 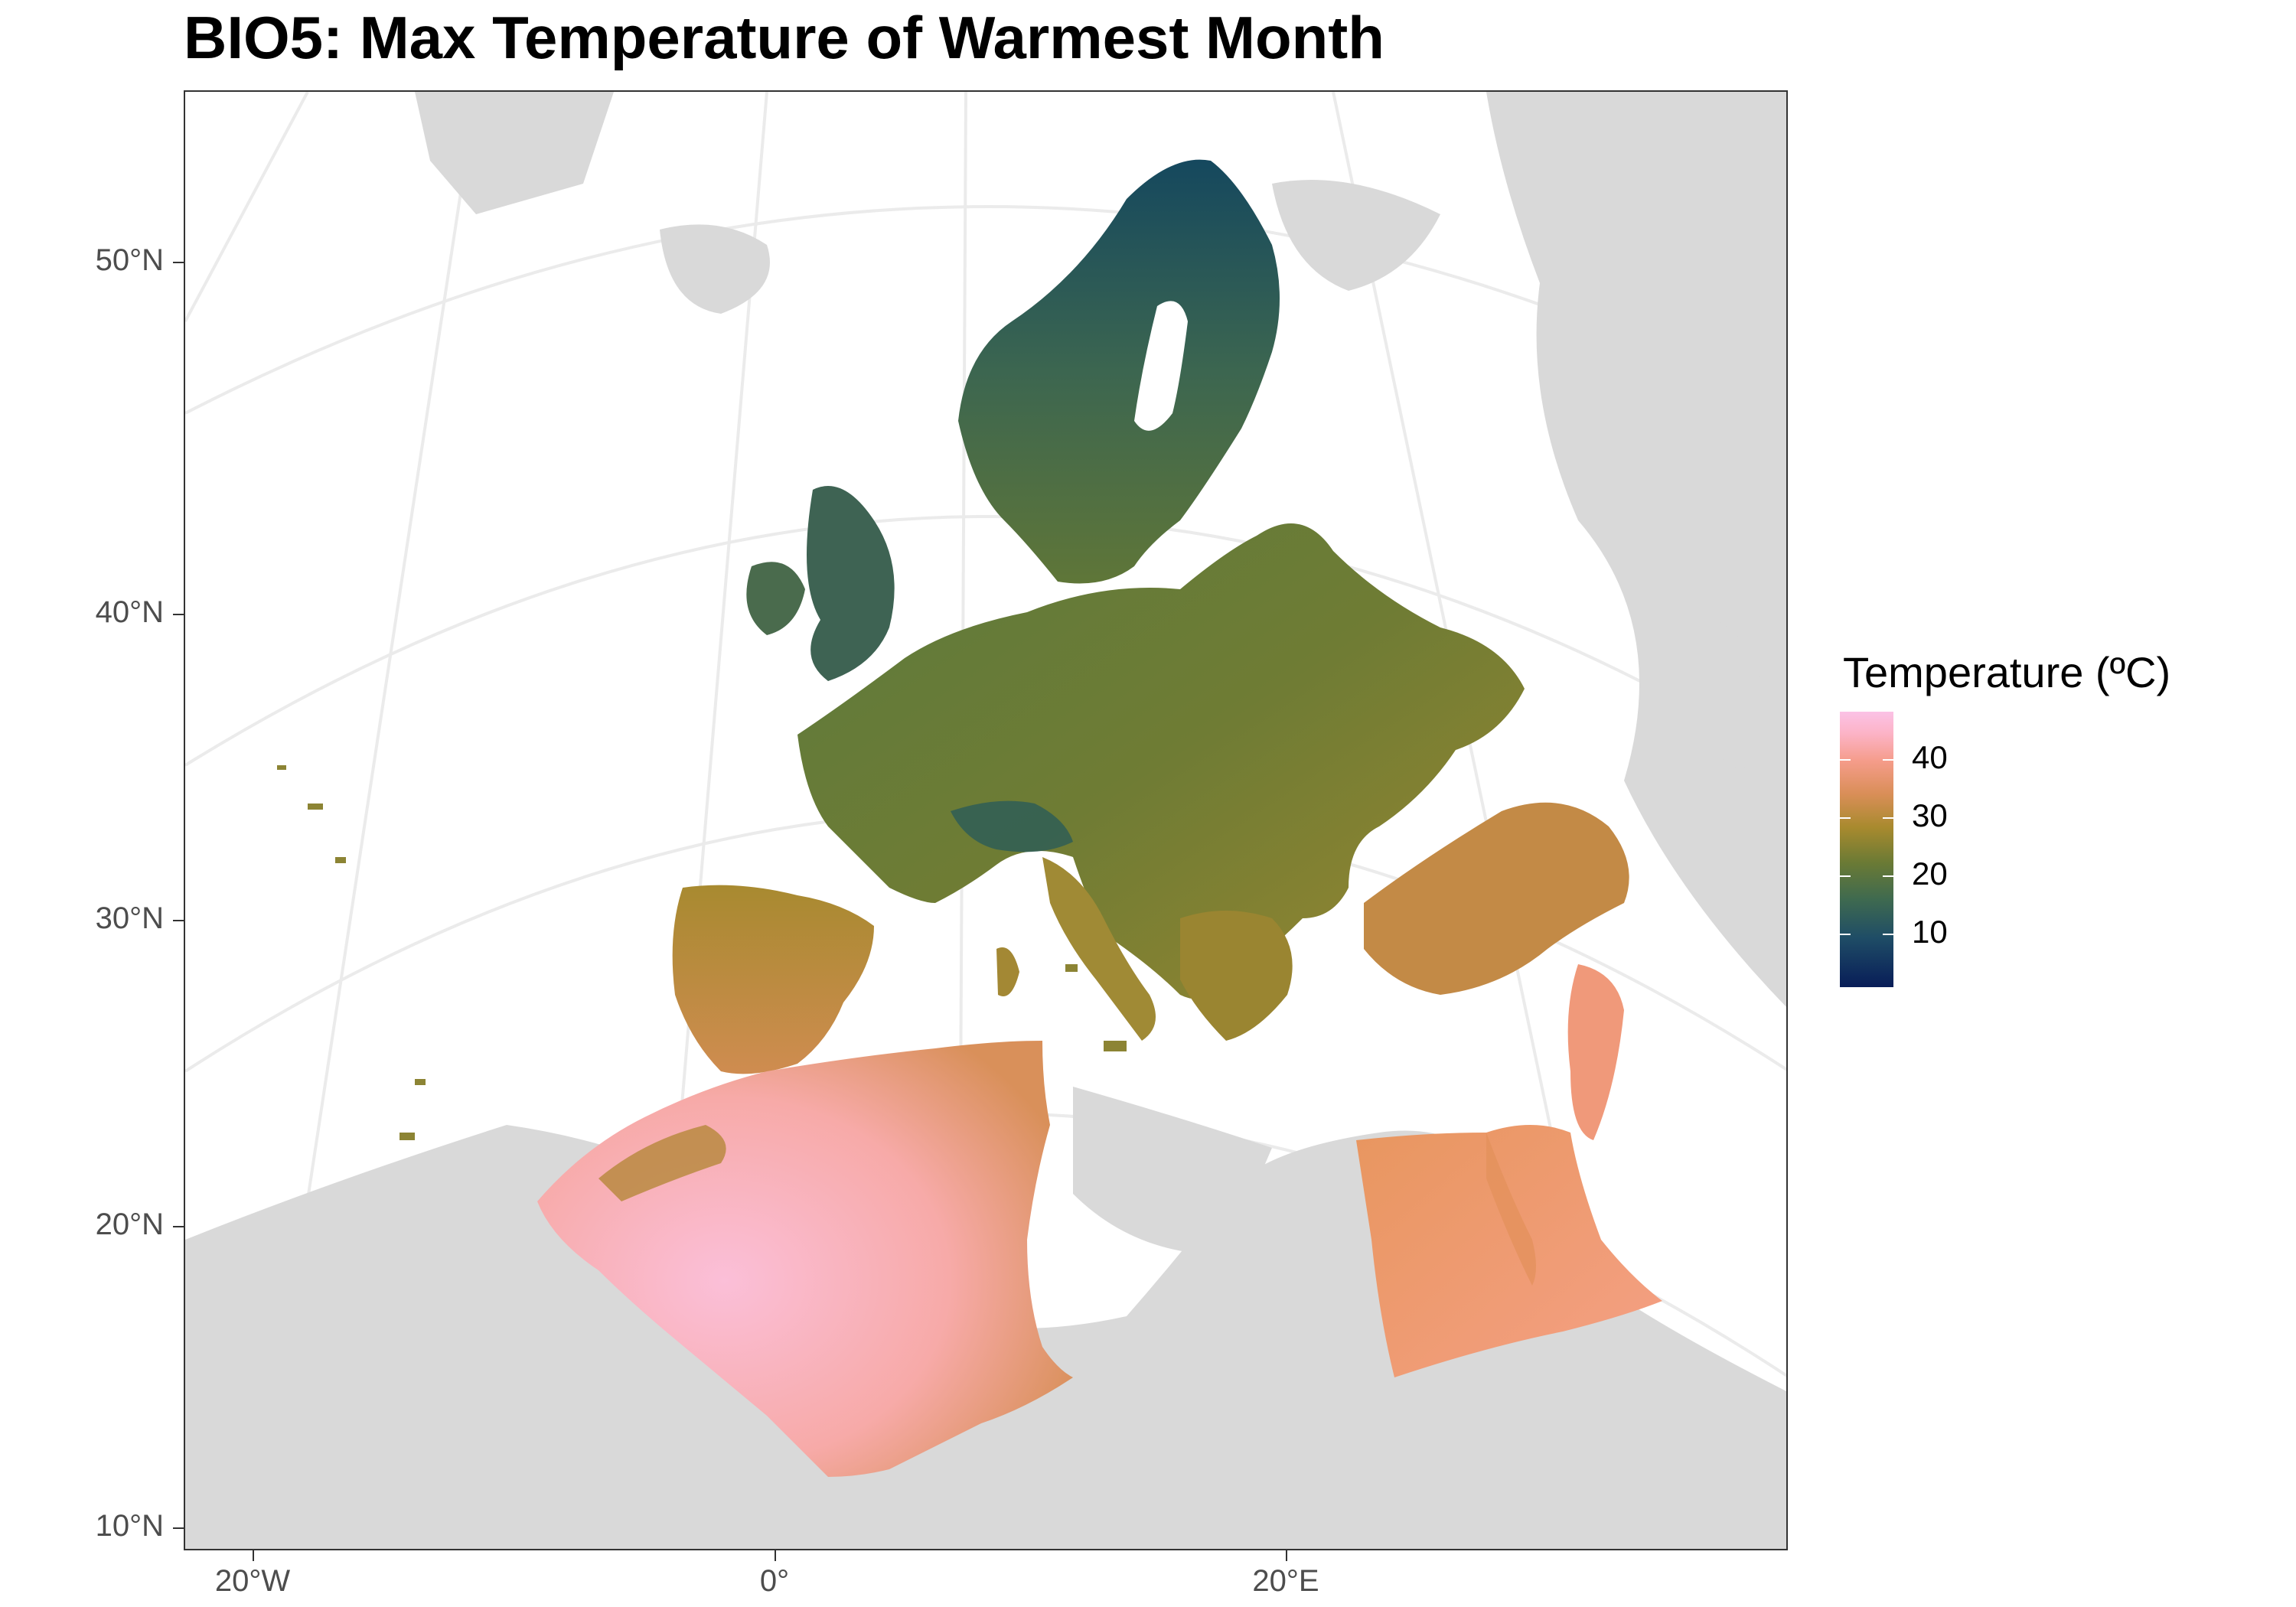 I want to click on y-tick-40n, so click(x=178, y=614).